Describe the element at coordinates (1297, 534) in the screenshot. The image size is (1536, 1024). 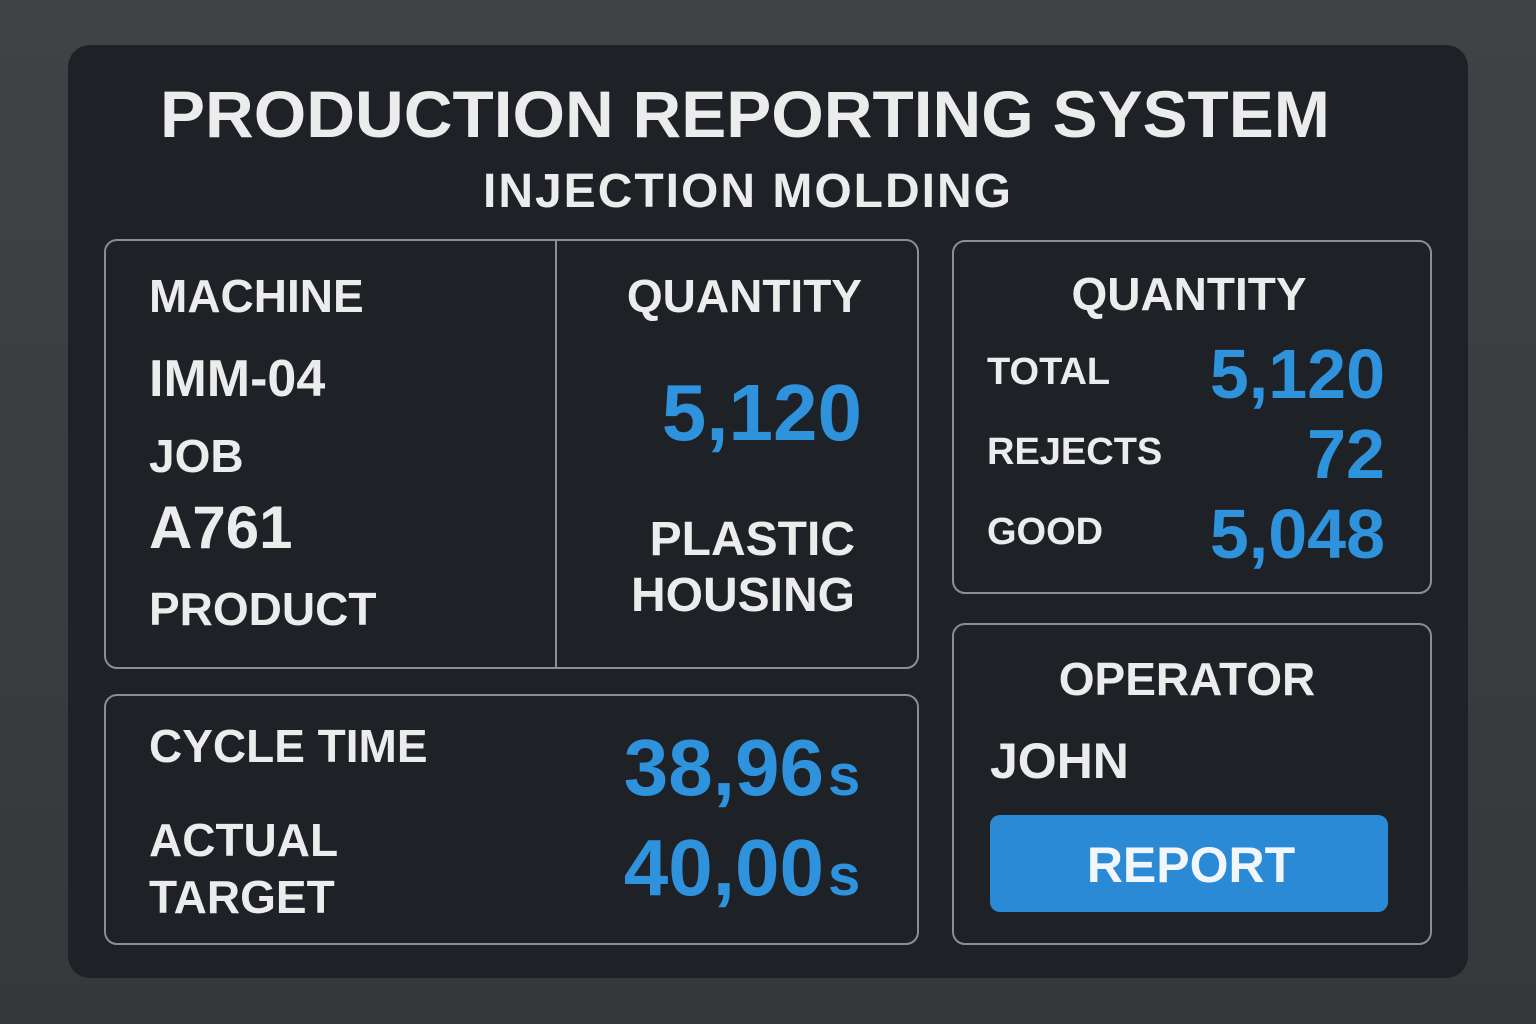
I see `value: 5,048` at that location.